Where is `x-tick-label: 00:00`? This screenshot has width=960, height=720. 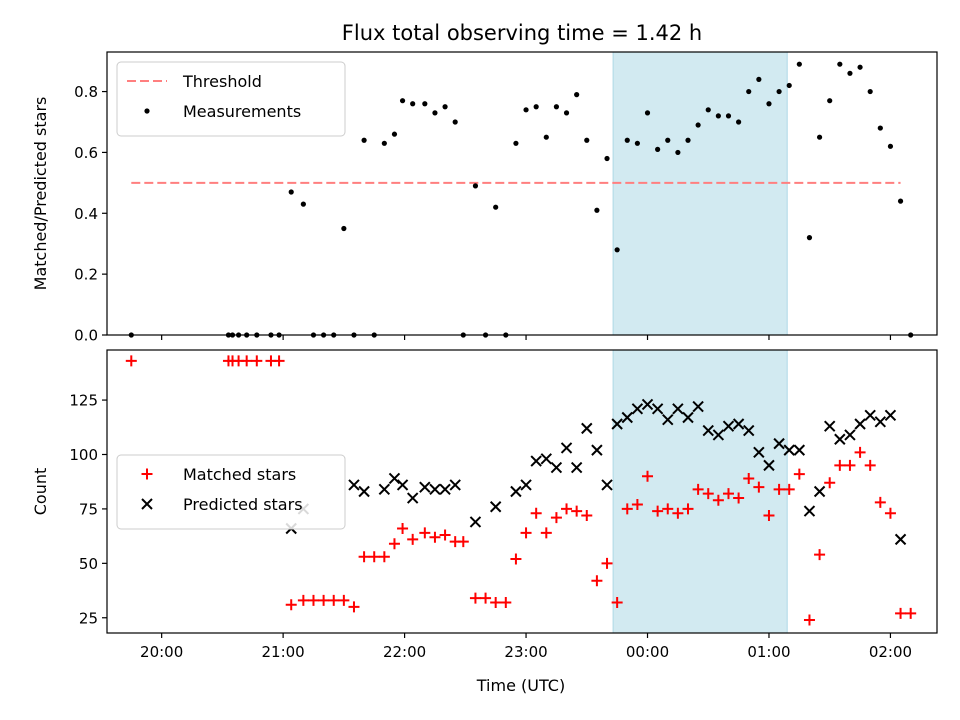
x-tick-label: 00:00 is located at coordinates (647, 652).